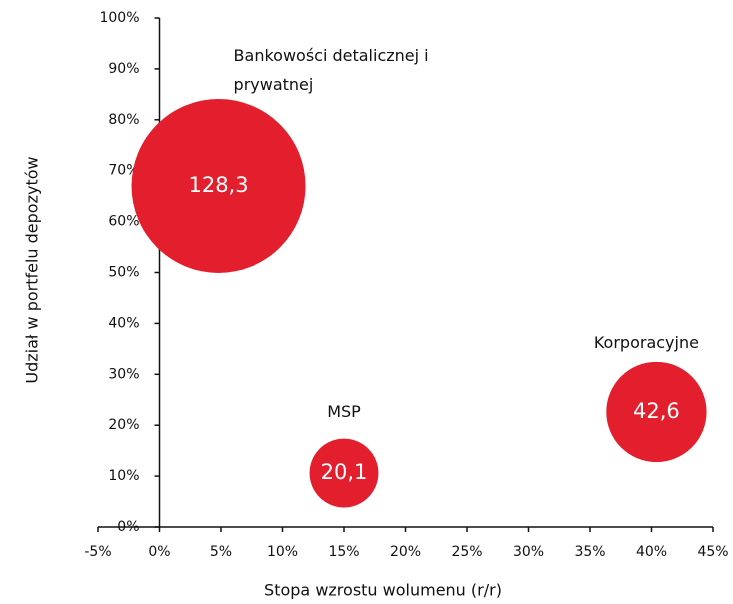 The width and height of the screenshot is (733, 604). Describe the element at coordinates (32, 269) in the screenshot. I see `y-axis-title: Udział w portfelu depozytów` at that location.